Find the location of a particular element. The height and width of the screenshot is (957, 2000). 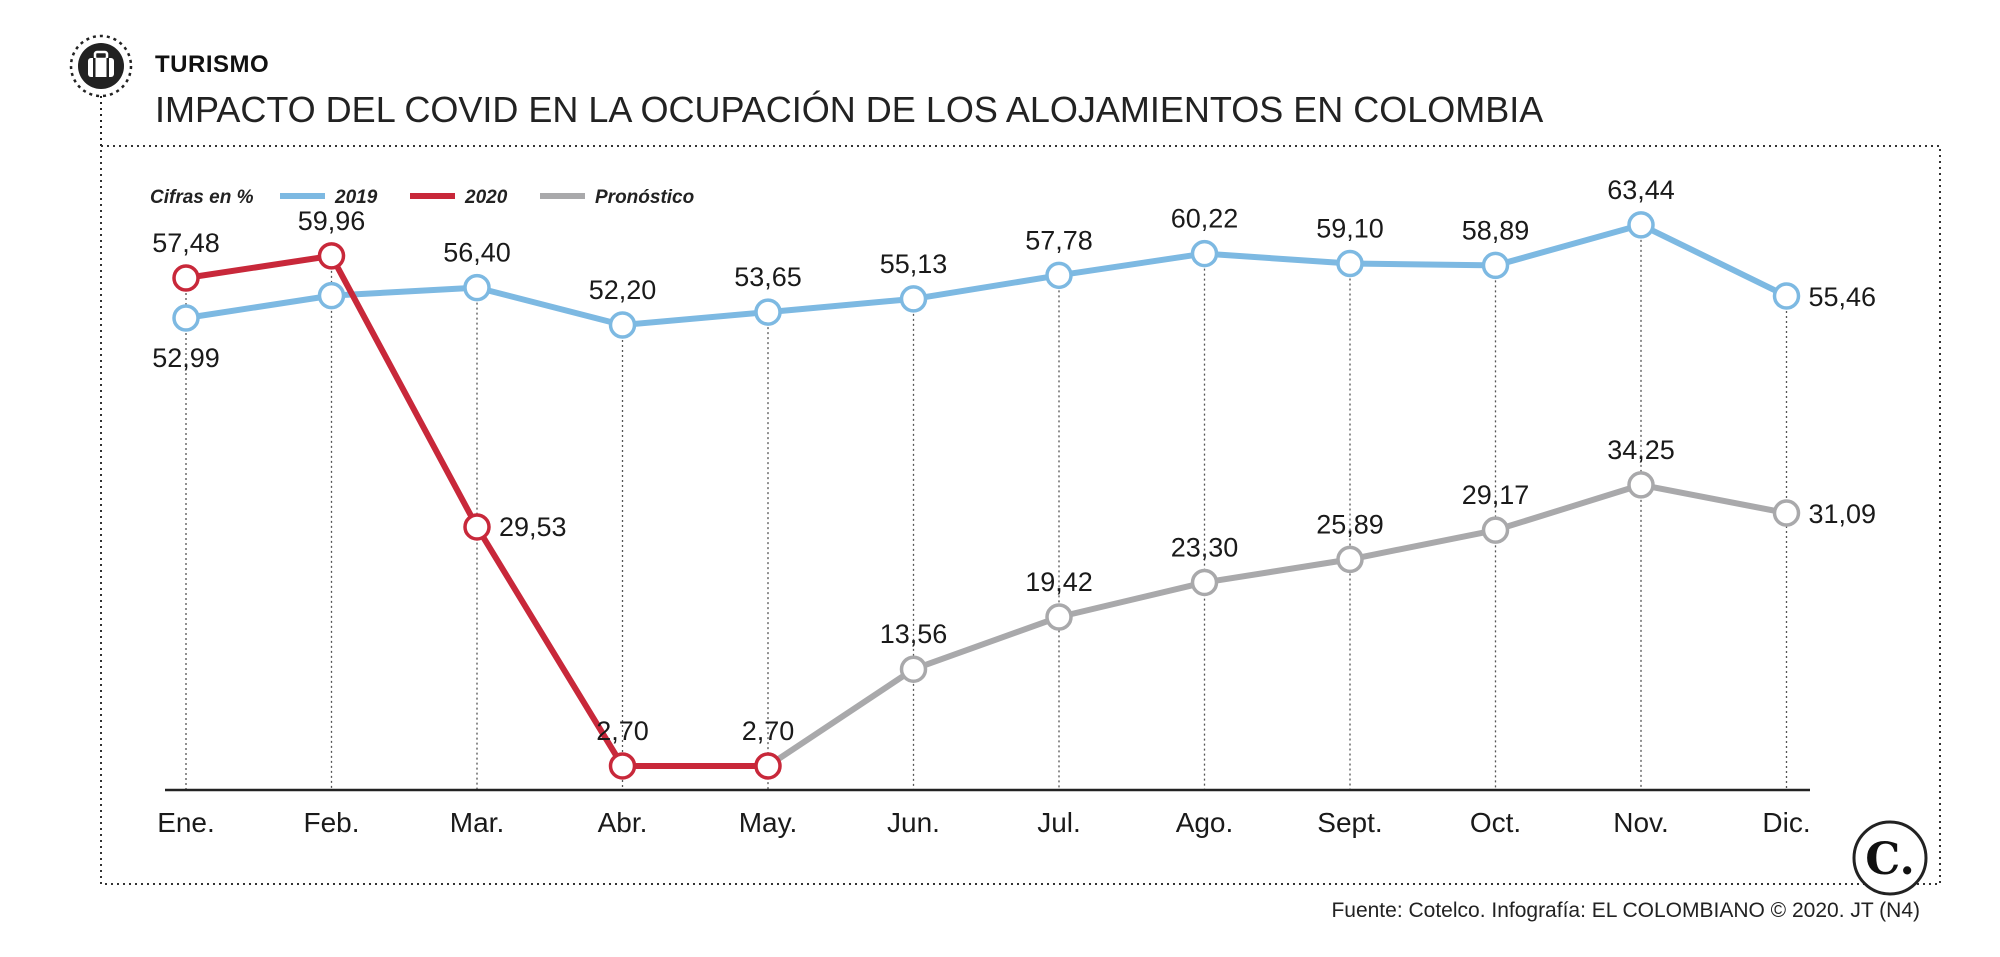

x-tick-label: Ago. is located at coordinates (1205, 822).